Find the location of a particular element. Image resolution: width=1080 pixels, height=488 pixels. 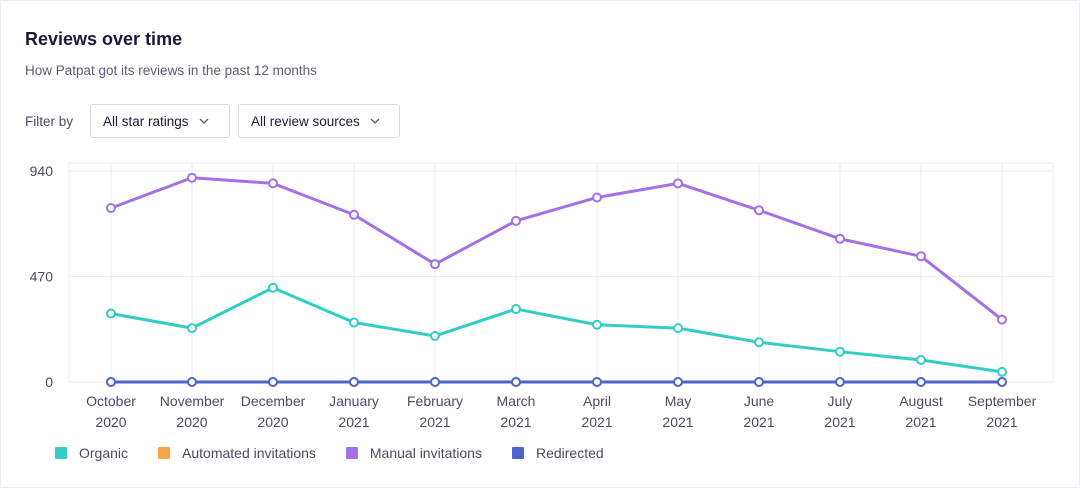

x-tick-label: February is located at coordinates (435, 401).